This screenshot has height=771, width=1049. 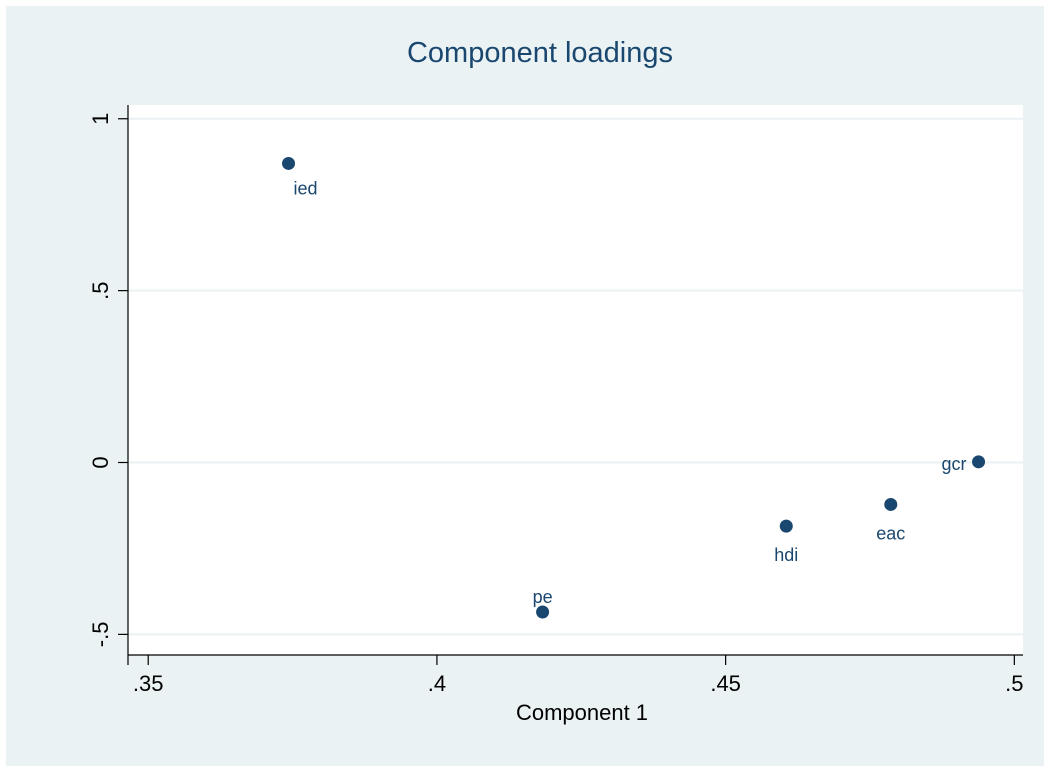 I want to click on point-label-eac: eac, so click(x=890, y=533).